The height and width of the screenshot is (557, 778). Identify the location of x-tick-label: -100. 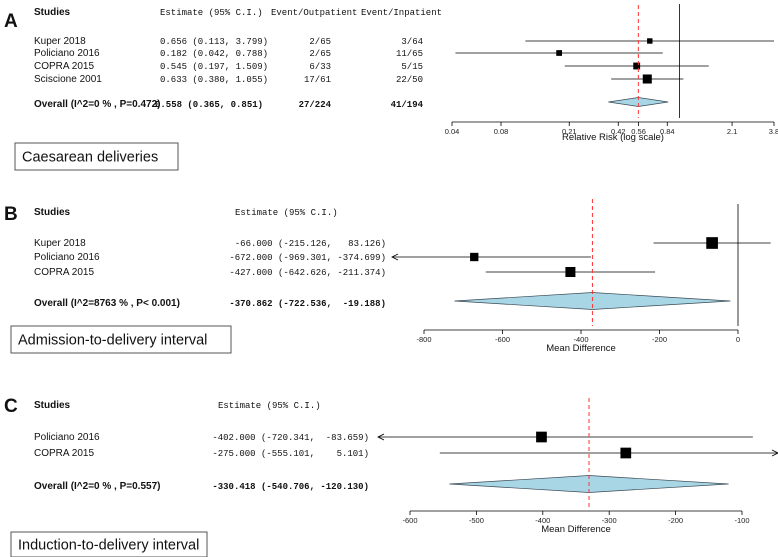
(741, 520).